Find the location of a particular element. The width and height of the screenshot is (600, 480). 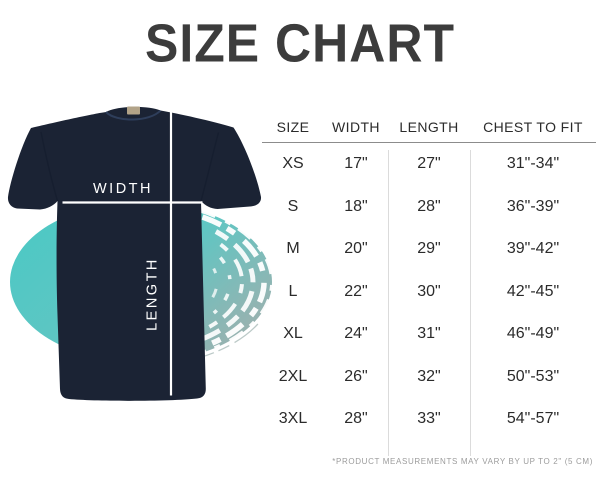

chest-cell: 50"-53" is located at coordinates (533, 376).